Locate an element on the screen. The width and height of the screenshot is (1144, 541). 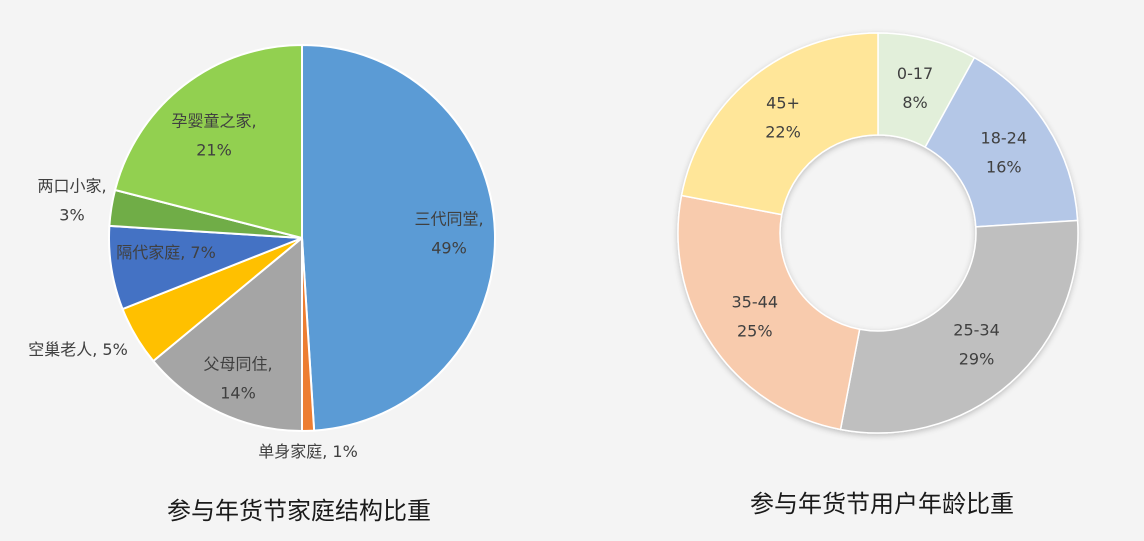
family-chart-title: 参与年货节家庭结构比重 is located at coordinates (299, 511).